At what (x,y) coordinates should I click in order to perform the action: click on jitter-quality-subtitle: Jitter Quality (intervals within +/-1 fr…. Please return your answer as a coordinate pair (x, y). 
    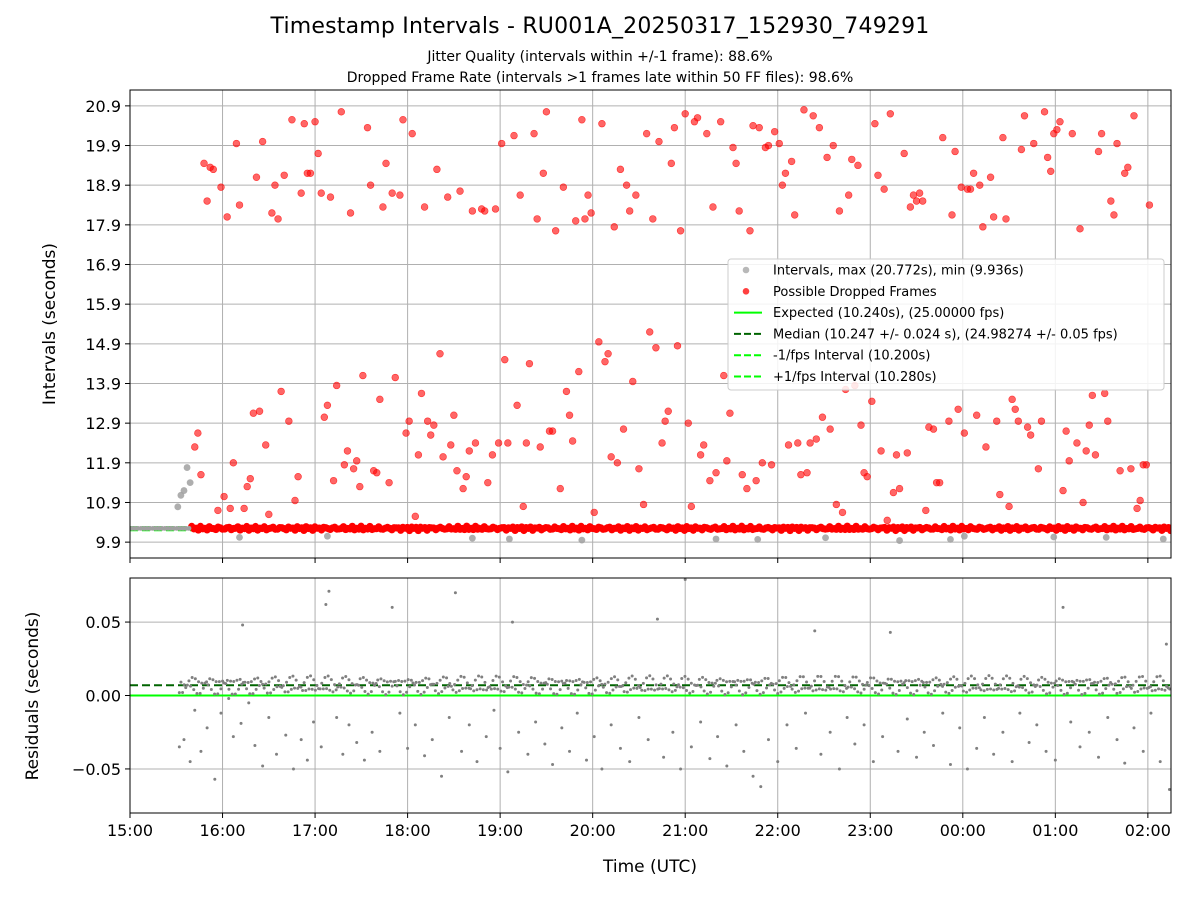
    Looking at the image, I should click on (600, 57).